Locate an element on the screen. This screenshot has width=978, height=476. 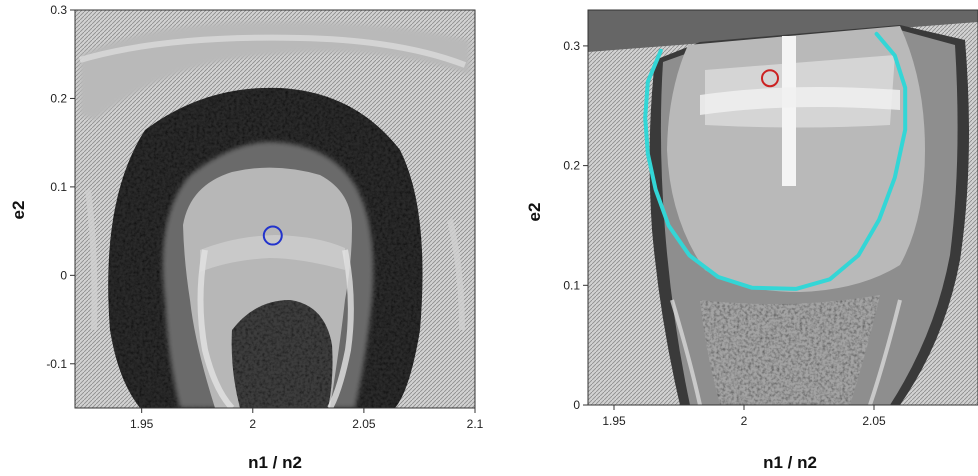
right-marker-circle is located at coordinates (770, 78).